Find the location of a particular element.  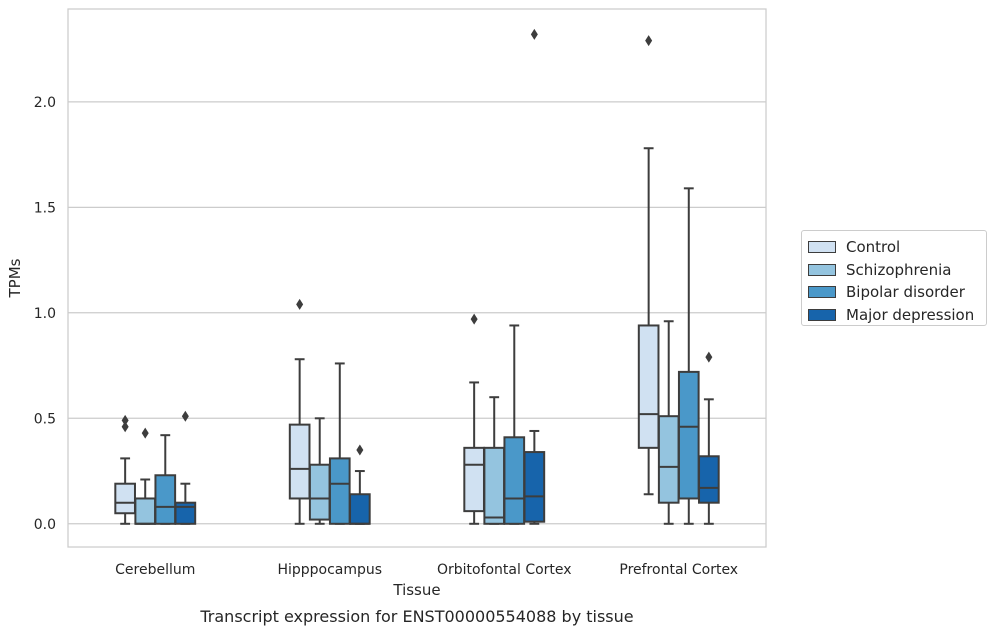

legend-item: Control is located at coordinates (897, 247).